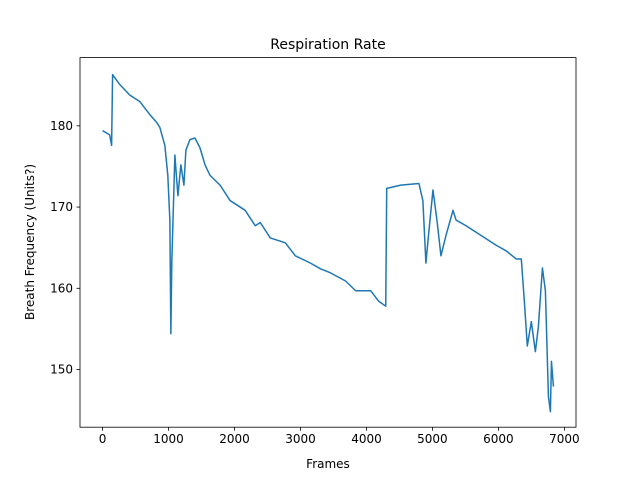  What do you see at coordinates (300, 439) in the screenshot?
I see `x-tick-label: 3000` at bounding box center [300, 439].